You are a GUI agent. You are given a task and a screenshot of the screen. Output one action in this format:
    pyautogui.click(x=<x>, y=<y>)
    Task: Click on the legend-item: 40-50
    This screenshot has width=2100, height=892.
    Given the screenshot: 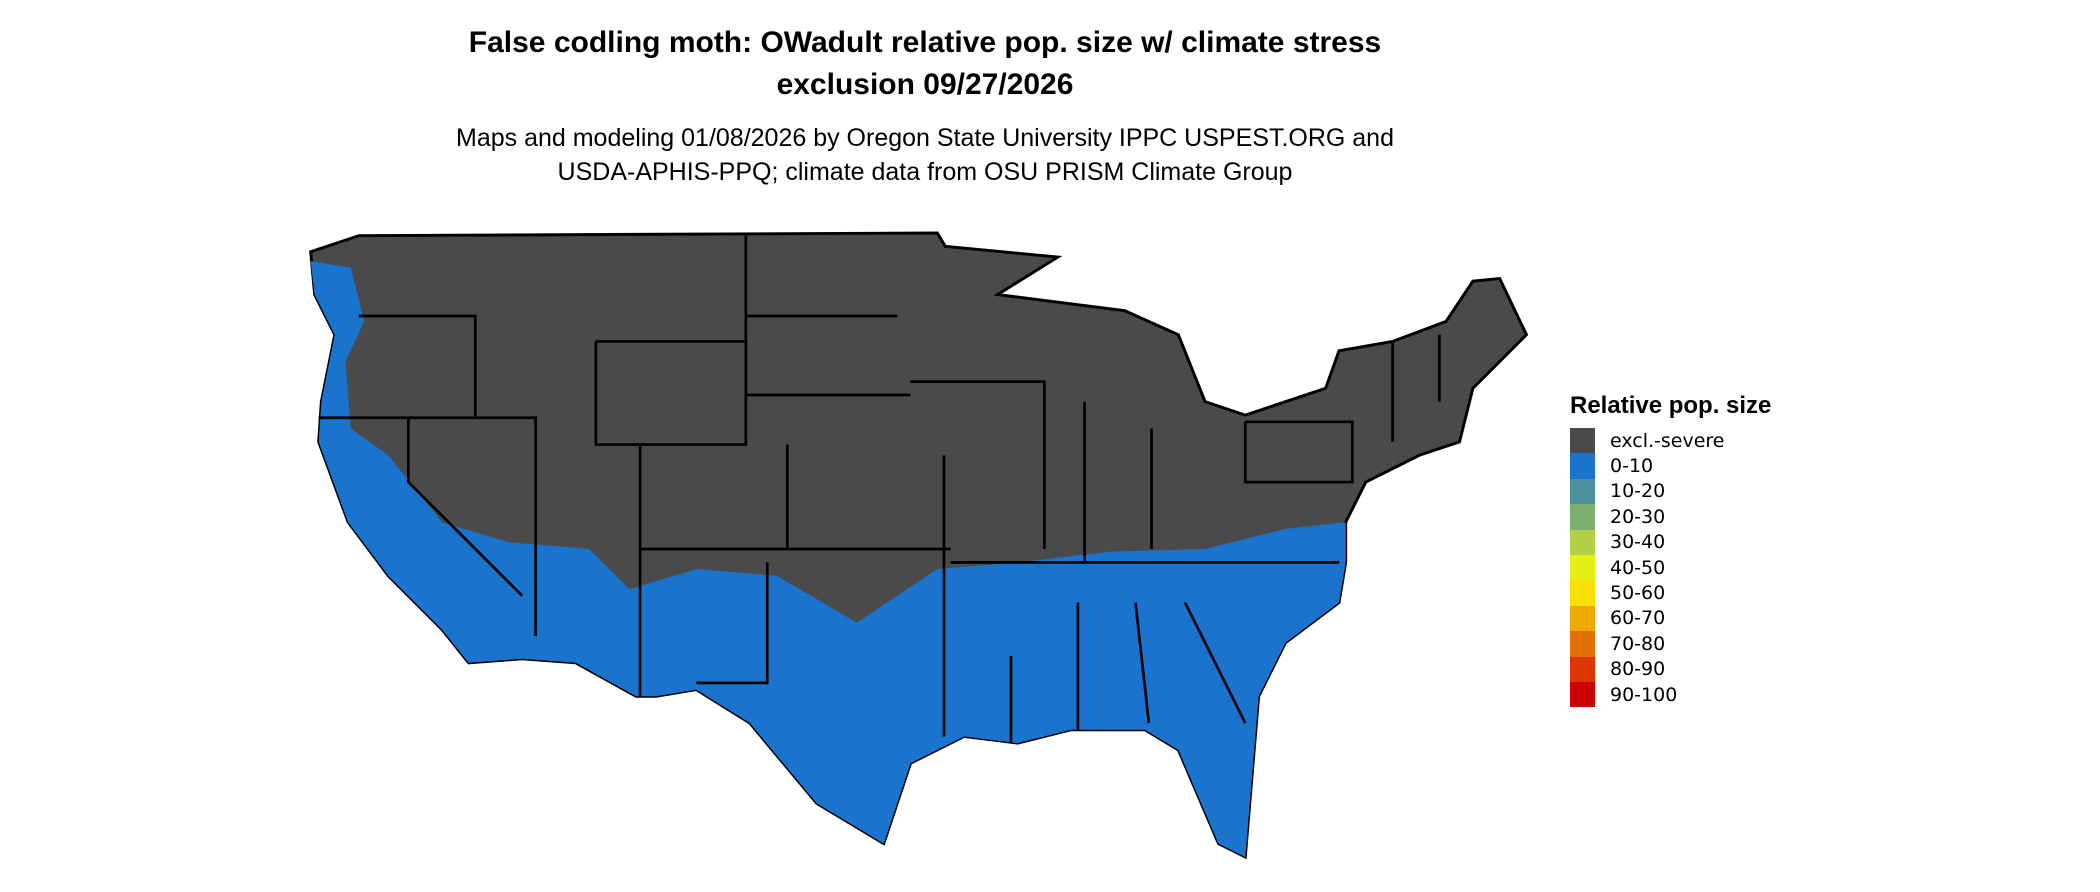 What is the action you would take?
    pyautogui.click(x=1670, y=567)
    